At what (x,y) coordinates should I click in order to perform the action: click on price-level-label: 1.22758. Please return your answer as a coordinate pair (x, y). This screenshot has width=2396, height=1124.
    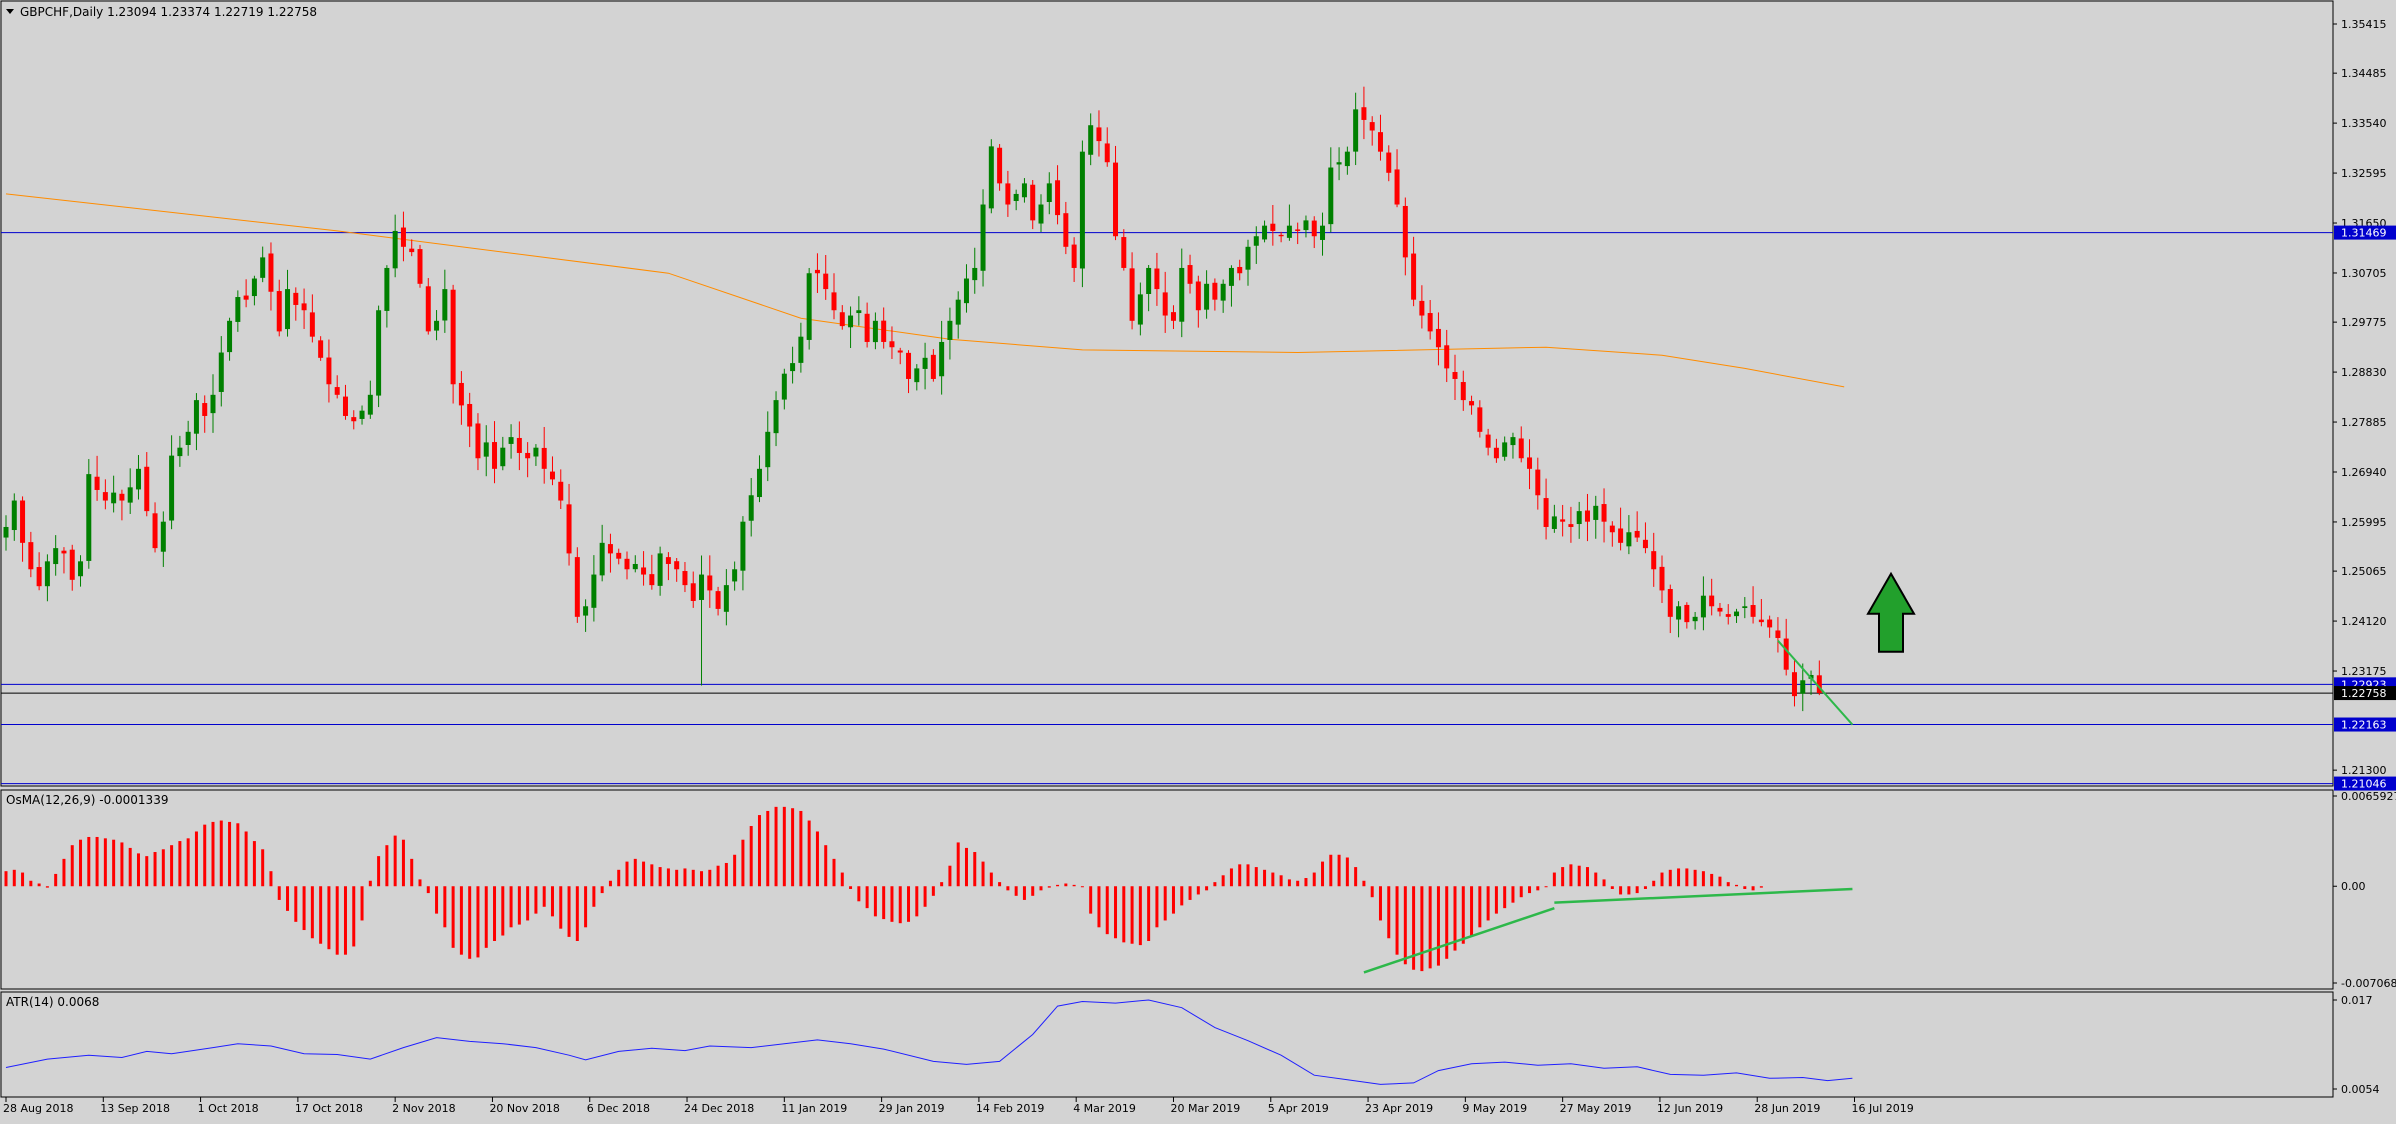
    Looking at the image, I should click on (2364, 693).